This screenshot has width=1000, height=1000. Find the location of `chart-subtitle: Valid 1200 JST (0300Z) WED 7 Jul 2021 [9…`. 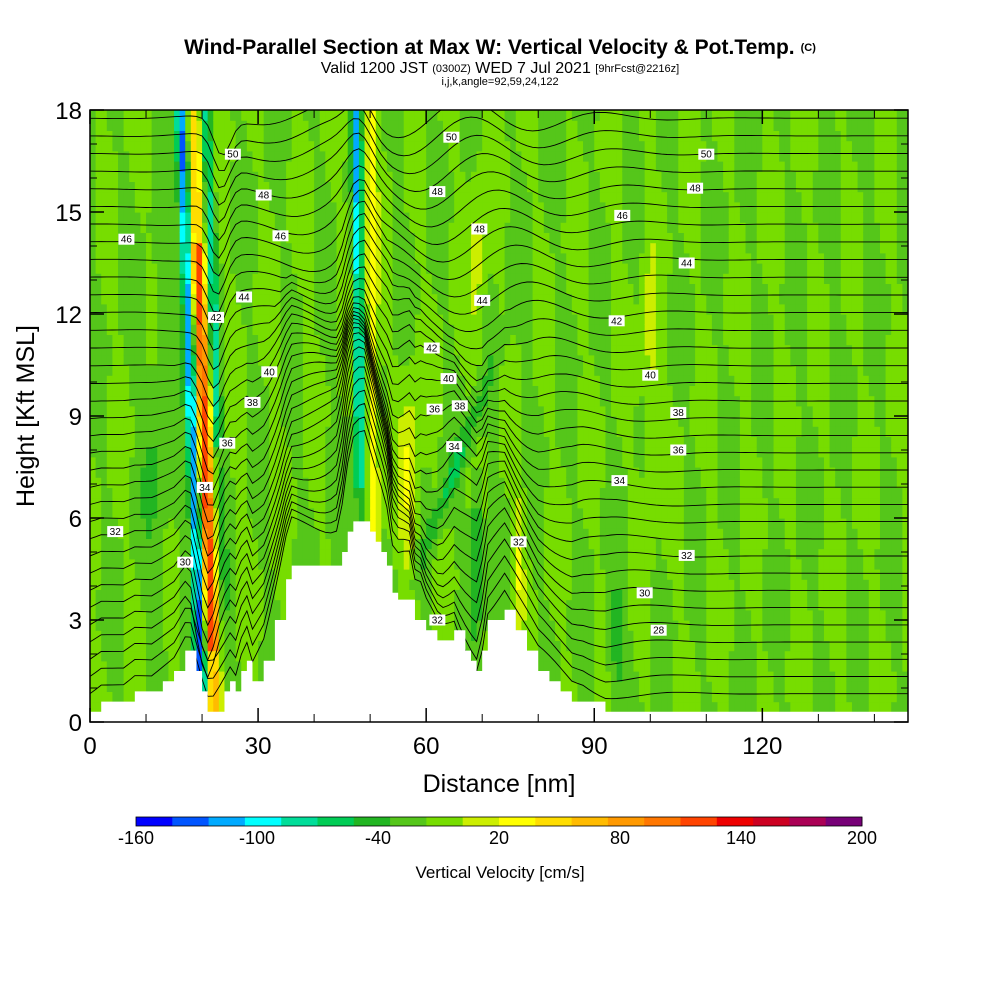

chart-subtitle: Valid 1200 JST (0300Z) WED 7 Jul 2021 [9… is located at coordinates (500, 69).